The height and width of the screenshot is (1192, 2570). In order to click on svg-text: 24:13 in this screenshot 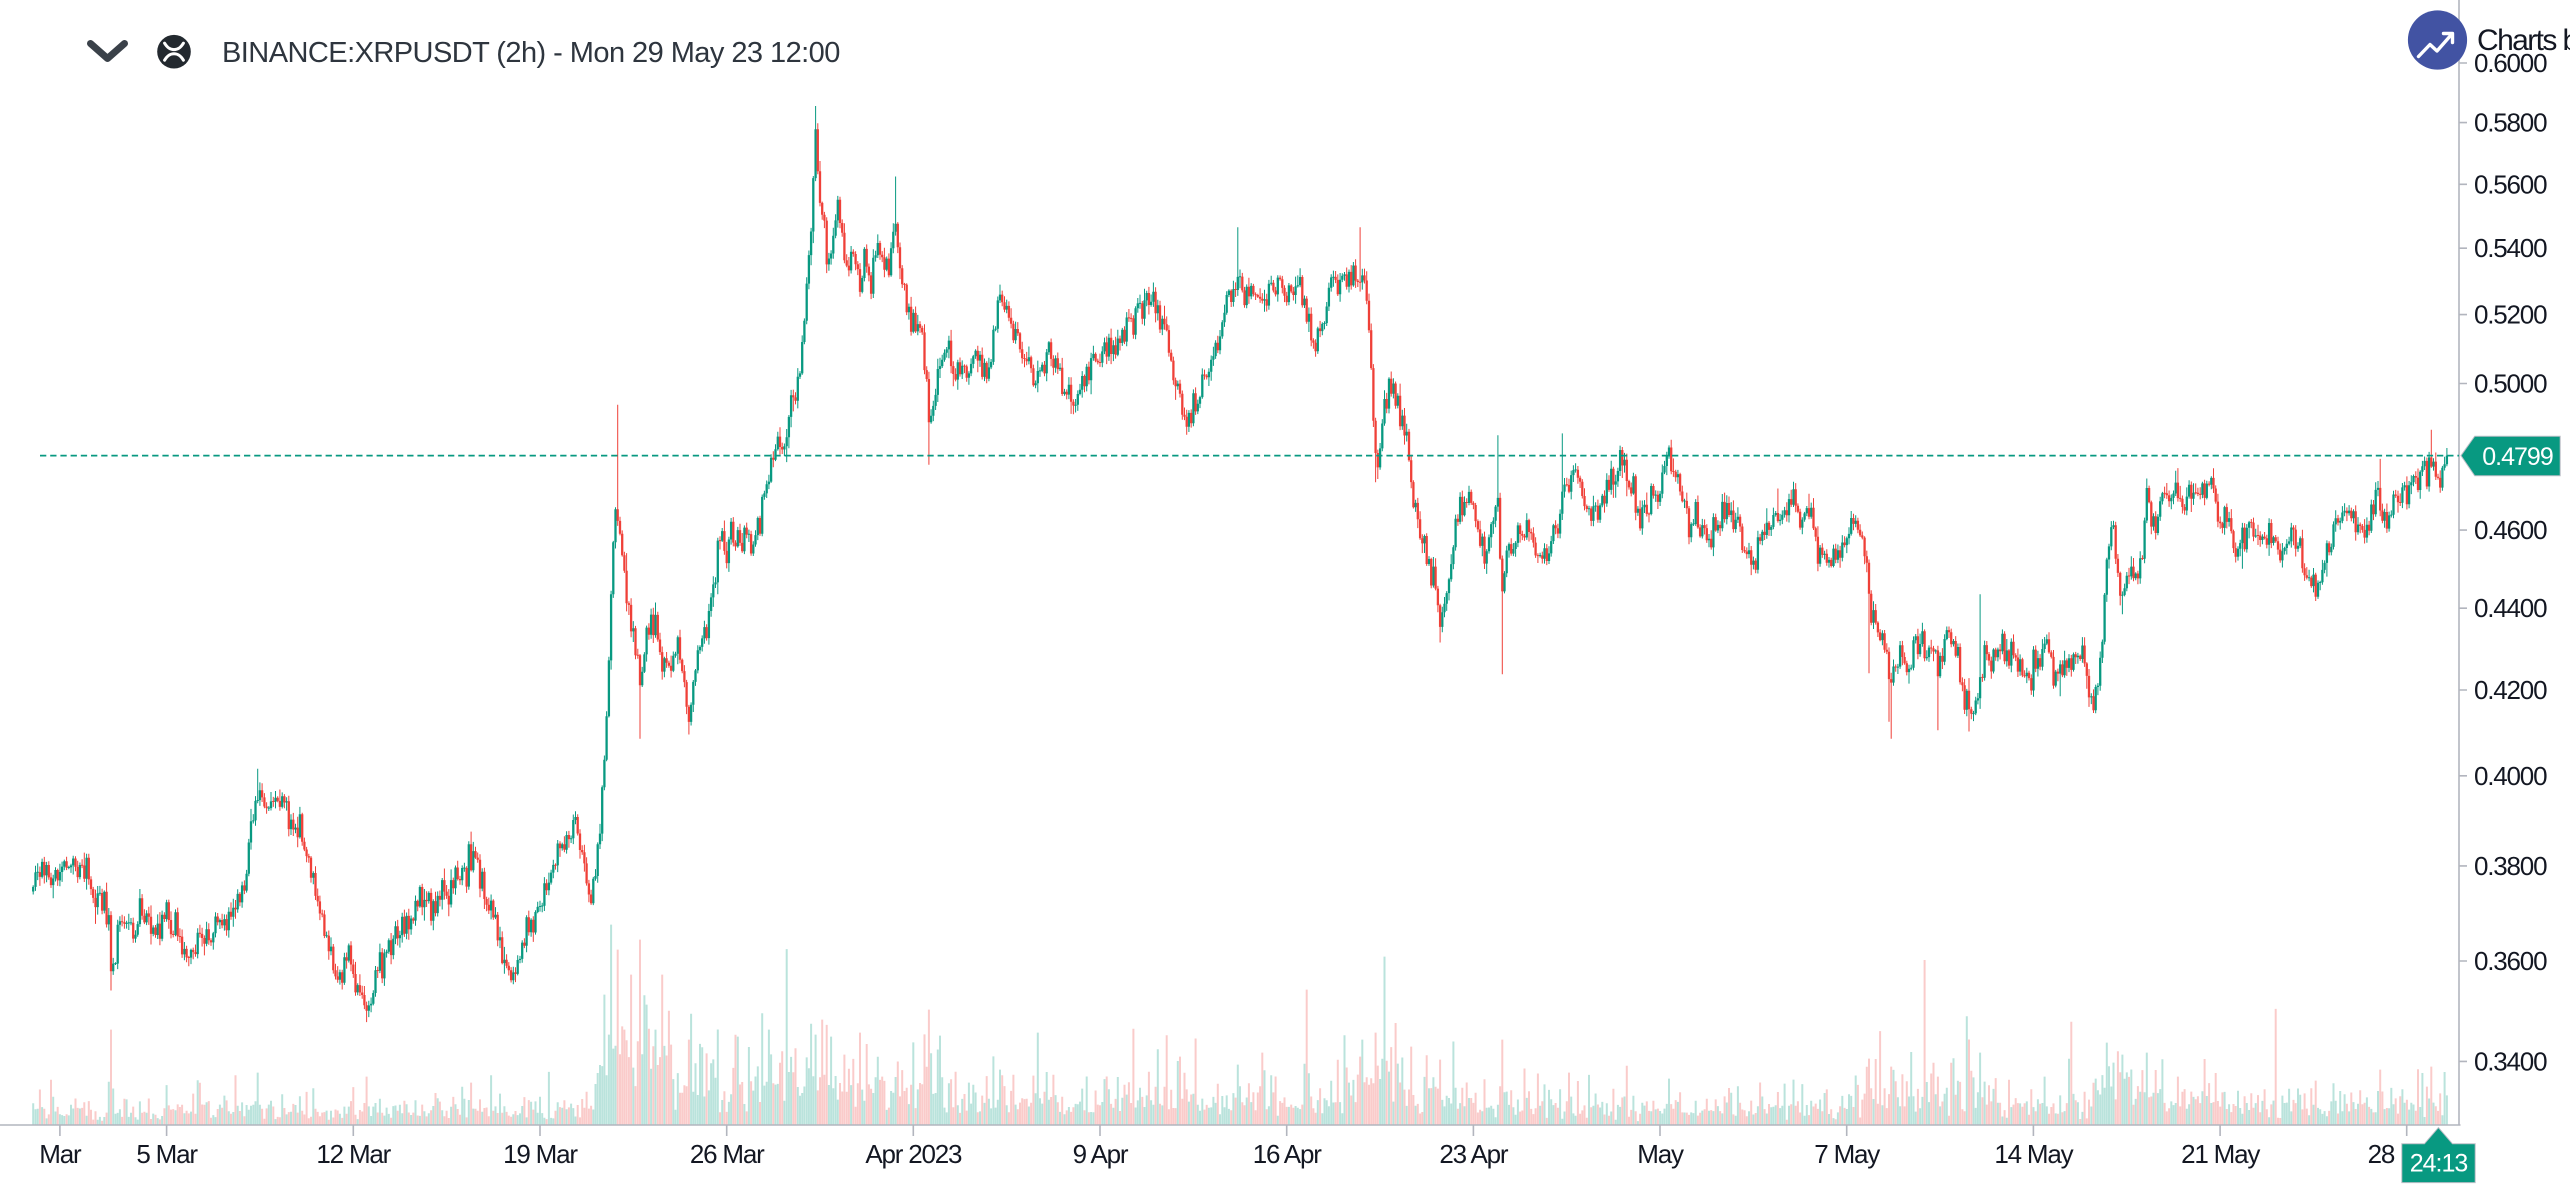, I will do `click(2439, 1164)`.